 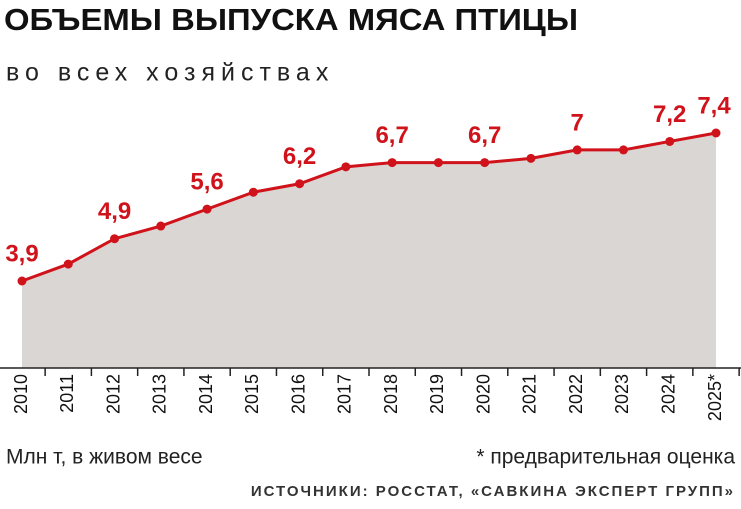 I want to click on x-tick-label: 2019, so click(x=437, y=394).